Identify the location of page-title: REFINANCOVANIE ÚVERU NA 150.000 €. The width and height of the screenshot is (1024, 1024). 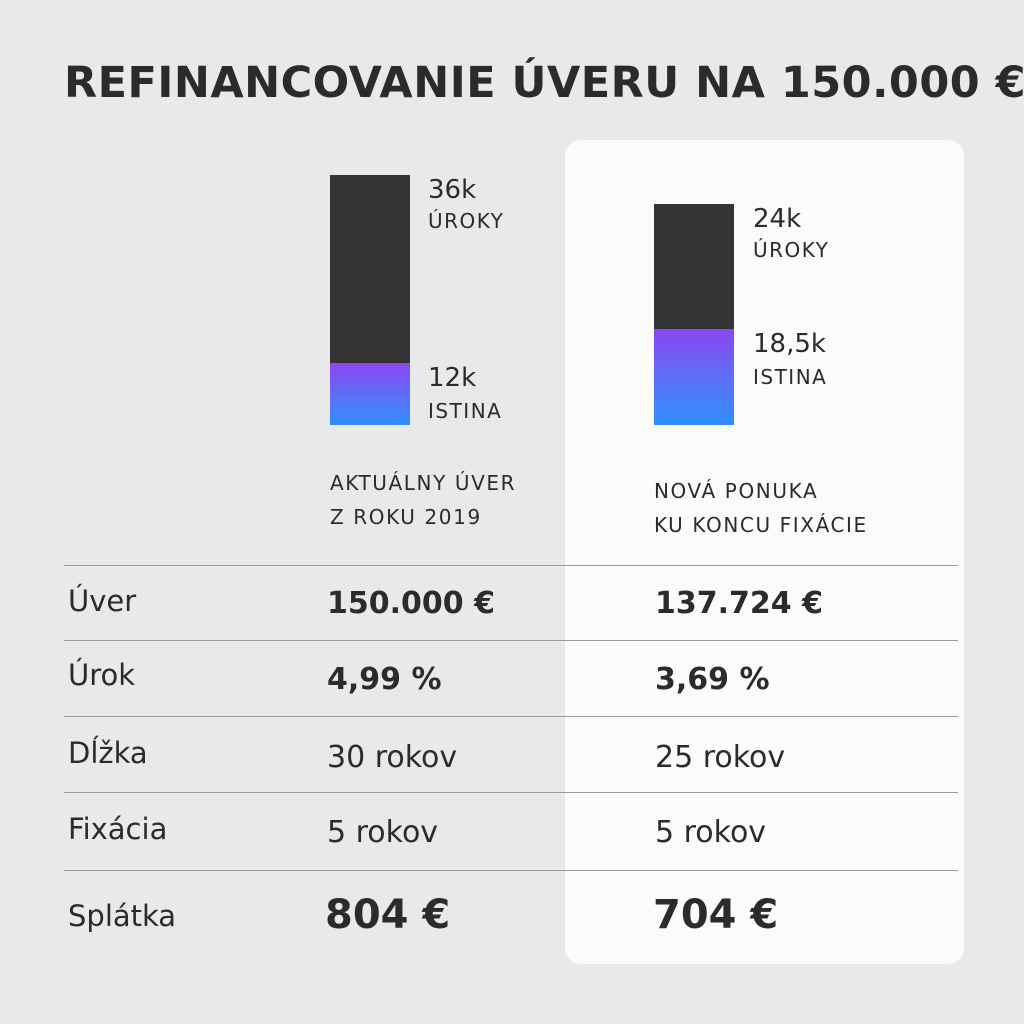
(544, 83).